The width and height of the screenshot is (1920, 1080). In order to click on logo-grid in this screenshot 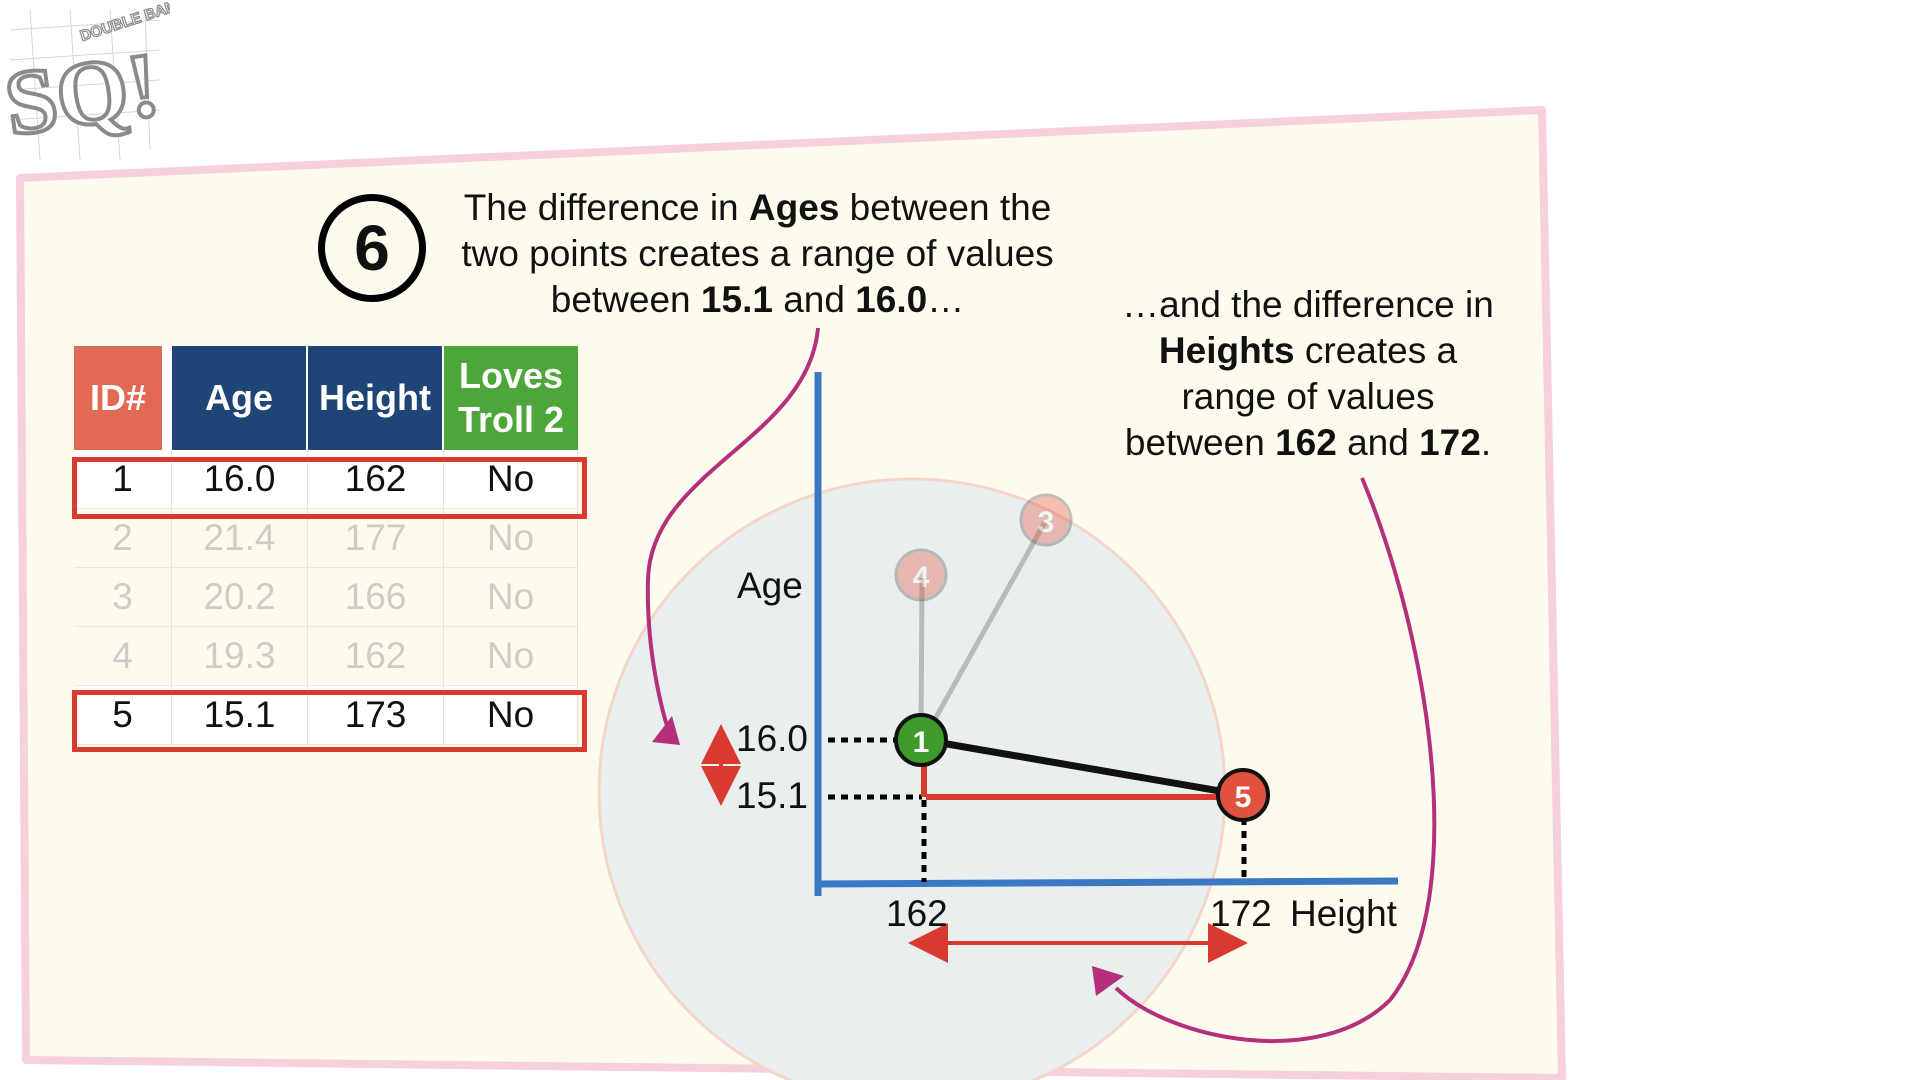, I will do `click(85, 85)`.